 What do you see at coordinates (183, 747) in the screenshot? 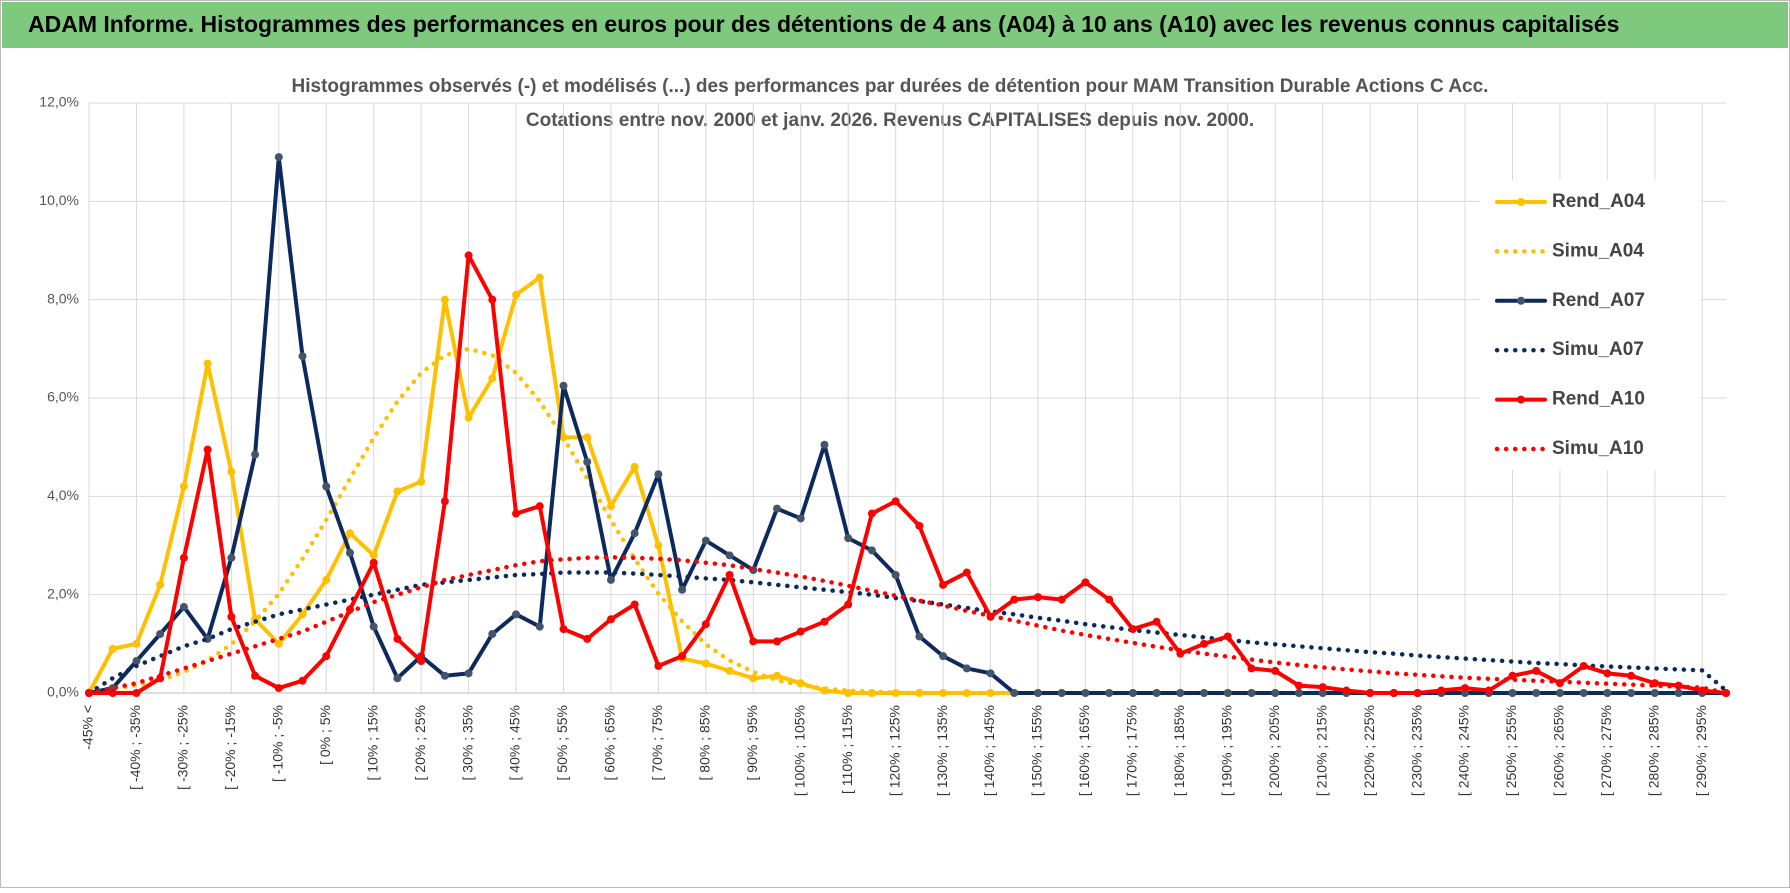
I see `x-tick-label: [ -30% ; -25%` at bounding box center [183, 747].